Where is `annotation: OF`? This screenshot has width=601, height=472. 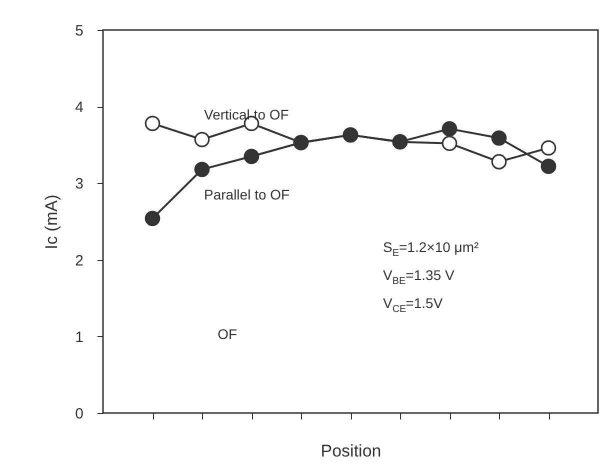 annotation: OF is located at coordinates (228, 334).